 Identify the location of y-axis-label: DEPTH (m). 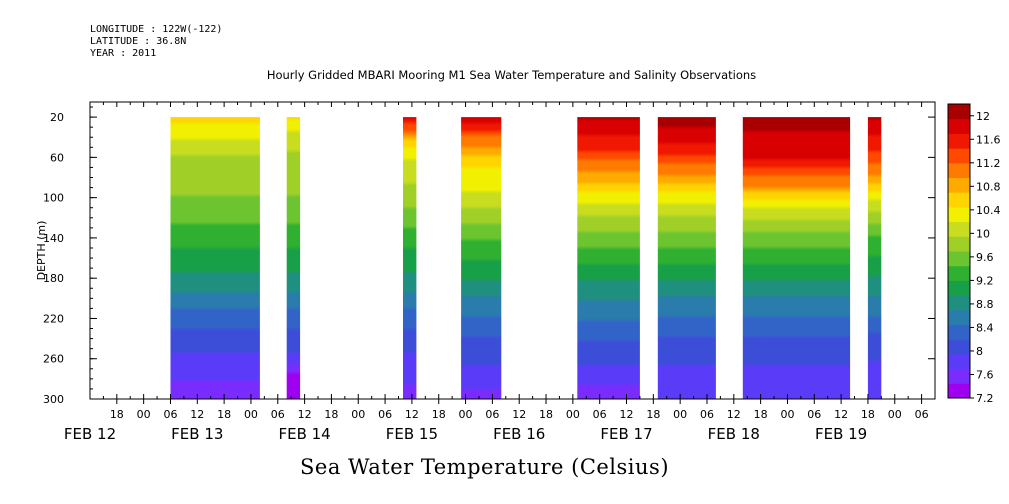
(41, 251).